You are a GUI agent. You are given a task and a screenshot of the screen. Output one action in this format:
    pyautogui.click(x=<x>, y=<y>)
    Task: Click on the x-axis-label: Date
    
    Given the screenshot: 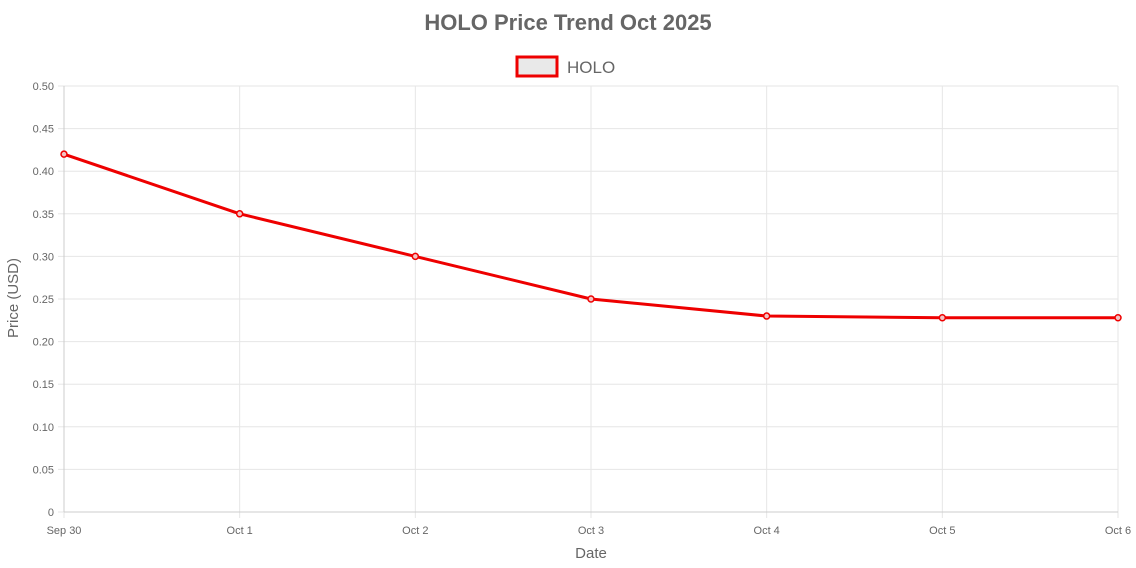 What is the action you would take?
    pyautogui.click(x=591, y=553)
    